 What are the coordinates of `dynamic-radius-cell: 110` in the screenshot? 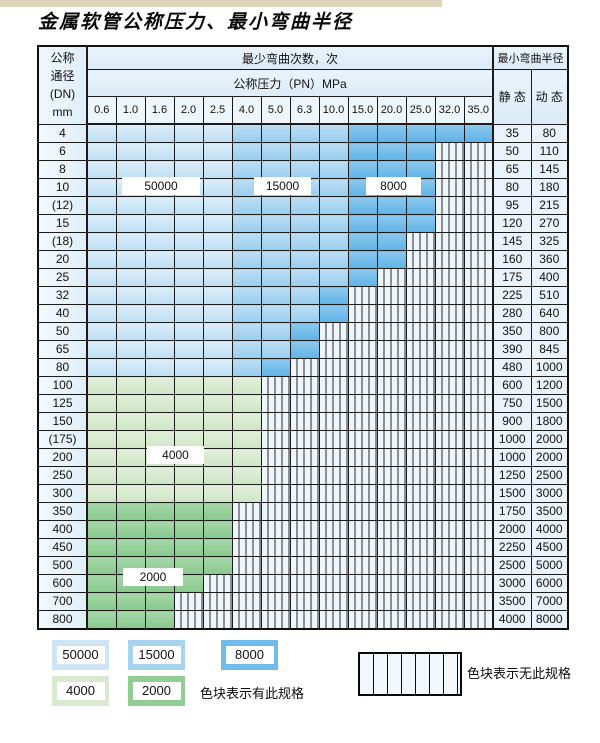 It's located at (549, 151).